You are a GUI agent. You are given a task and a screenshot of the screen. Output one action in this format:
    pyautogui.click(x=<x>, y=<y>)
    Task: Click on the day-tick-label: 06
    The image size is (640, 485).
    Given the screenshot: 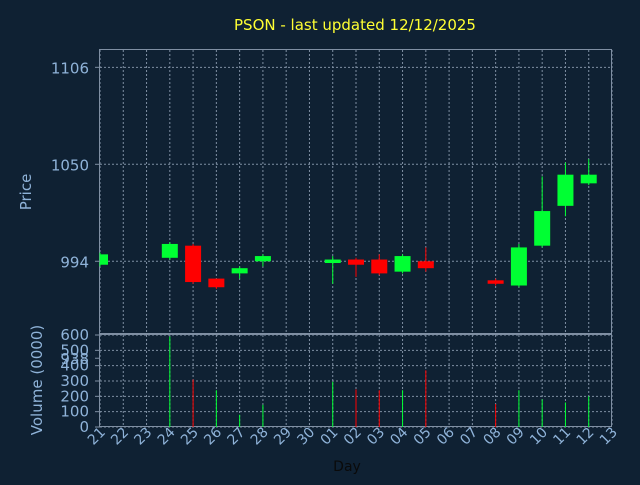 What is the action you would take?
    pyautogui.click(x=446, y=436)
    